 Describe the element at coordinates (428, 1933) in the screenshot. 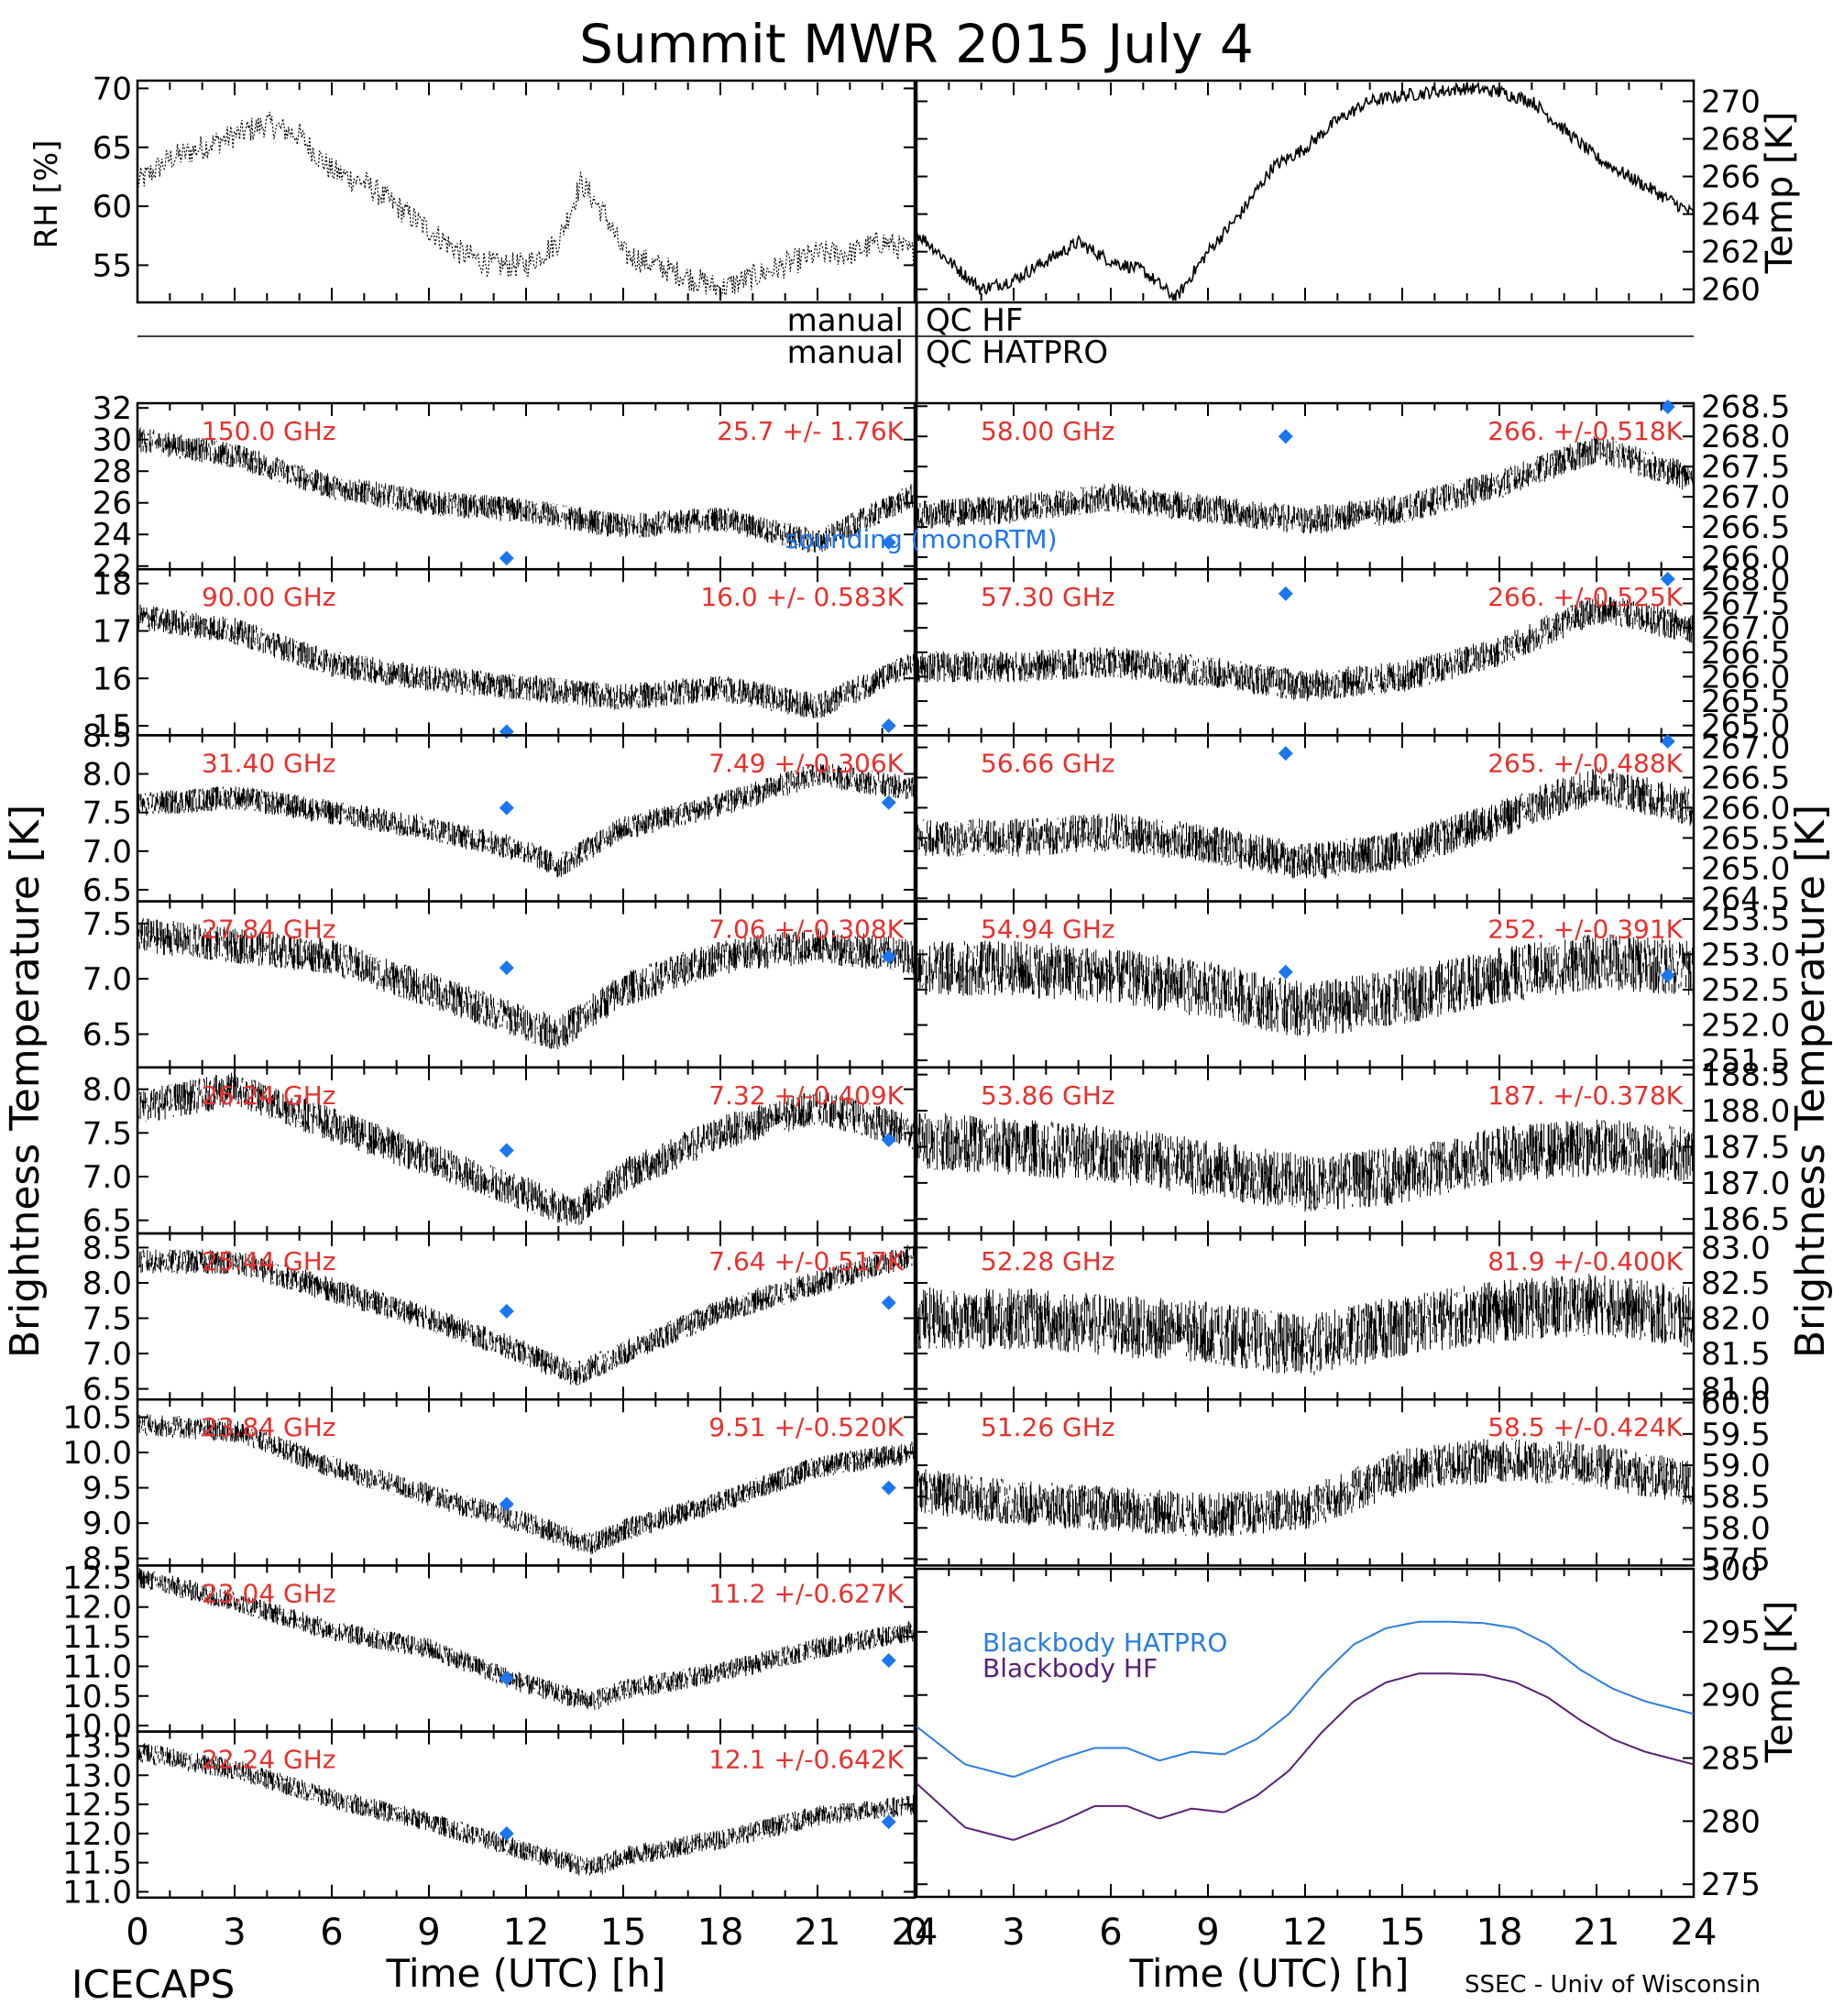

I see `xtick-label: 9` at that location.